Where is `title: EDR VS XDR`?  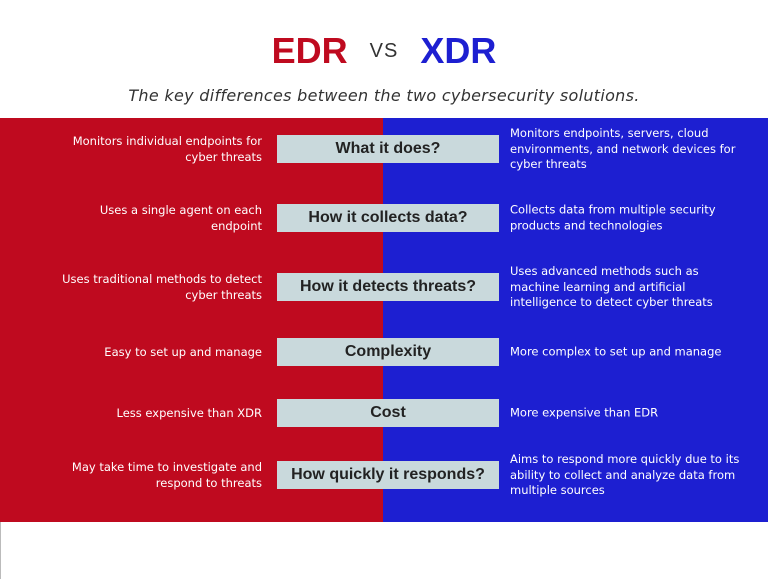
title: EDR VS XDR is located at coordinates (384, 51).